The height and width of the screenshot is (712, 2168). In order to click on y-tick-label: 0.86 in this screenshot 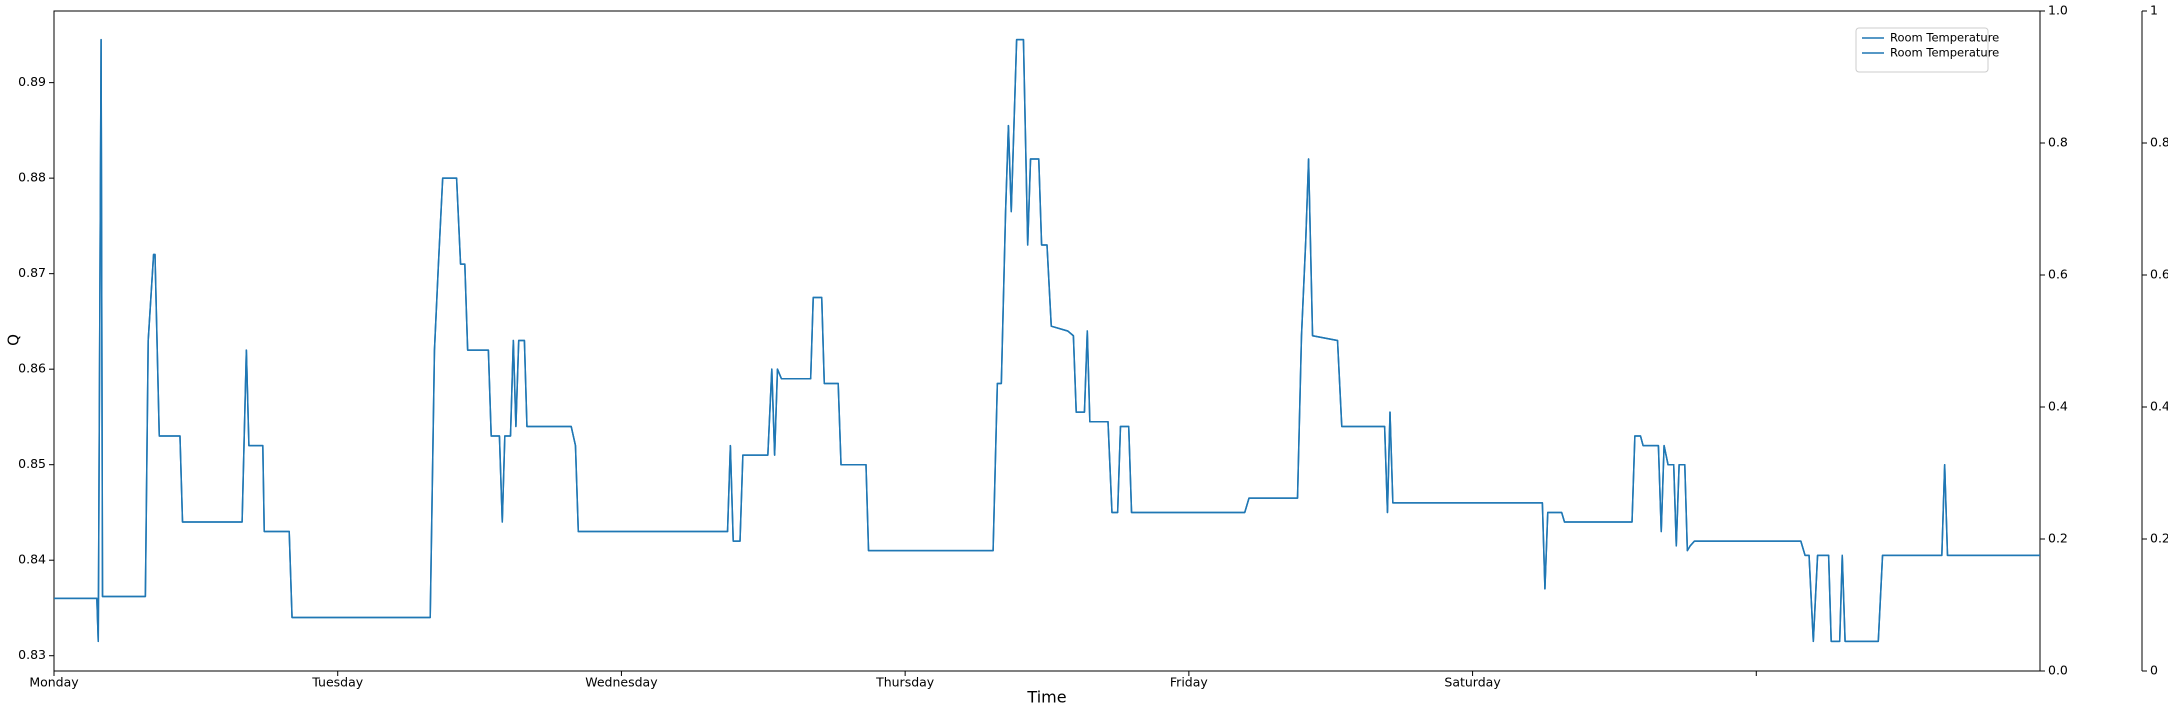, I will do `click(32, 368)`.